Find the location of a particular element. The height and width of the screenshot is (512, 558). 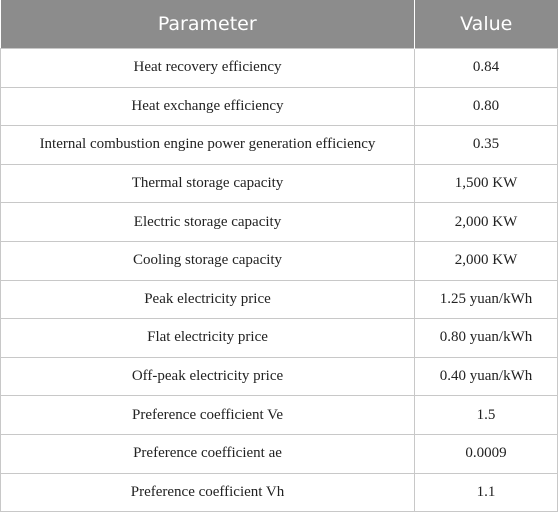

table-header: Parameter Value is located at coordinates (279, 24).